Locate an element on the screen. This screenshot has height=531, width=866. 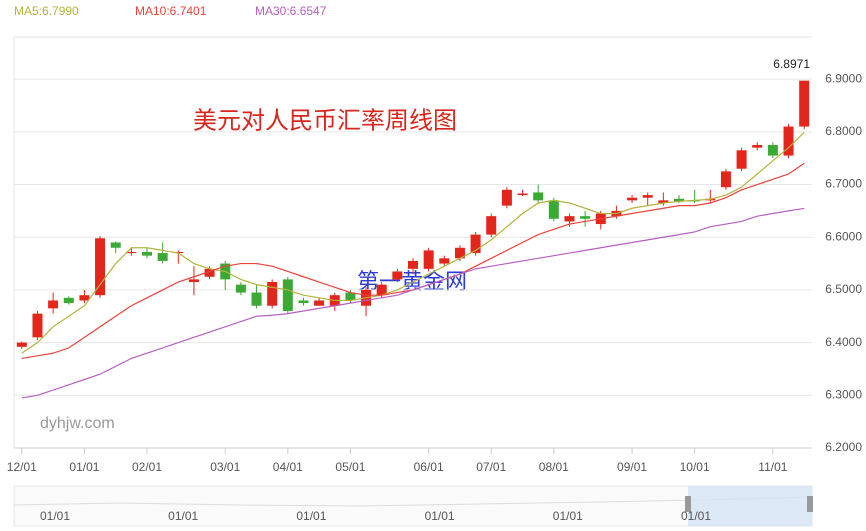
x-tick-label: 02/01 is located at coordinates (147, 467).